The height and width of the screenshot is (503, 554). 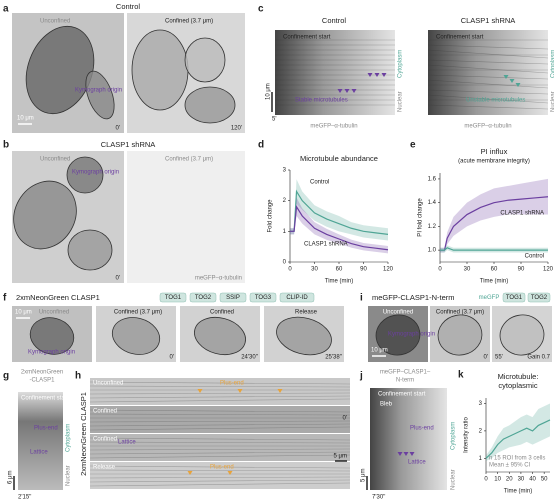 What do you see at coordinates (42, 373) in the screenshot?
I see `panel-title: 2xmNeonGreen` at bounding box center [42, 373].